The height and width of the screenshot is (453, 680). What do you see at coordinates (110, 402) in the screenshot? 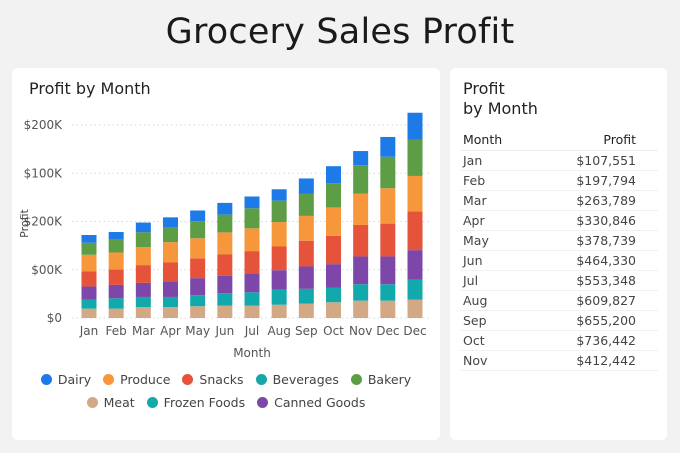
I see `legend-item: Meat` at bounding box center [110, 402].